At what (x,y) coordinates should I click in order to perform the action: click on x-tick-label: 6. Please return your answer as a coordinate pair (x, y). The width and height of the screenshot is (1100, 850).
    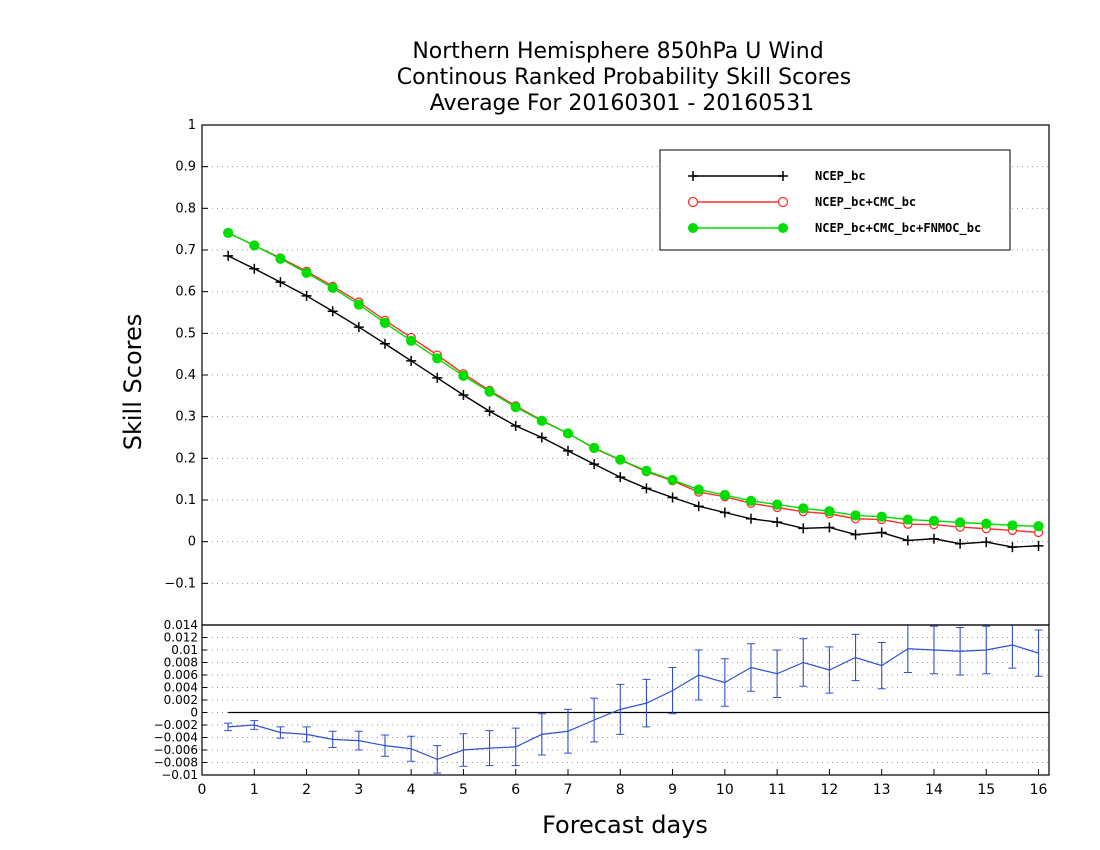
    Looking at the image, I should click on (515, 790).